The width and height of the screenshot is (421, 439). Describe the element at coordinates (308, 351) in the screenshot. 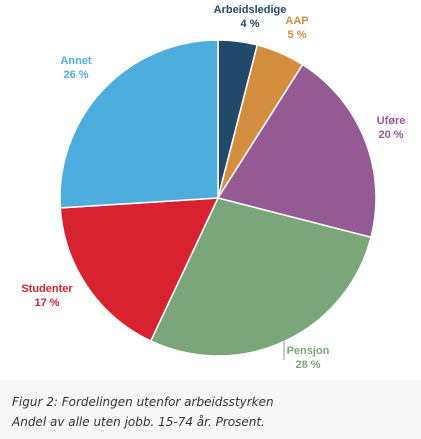

I see `slice-label: Pensjon` at that location.